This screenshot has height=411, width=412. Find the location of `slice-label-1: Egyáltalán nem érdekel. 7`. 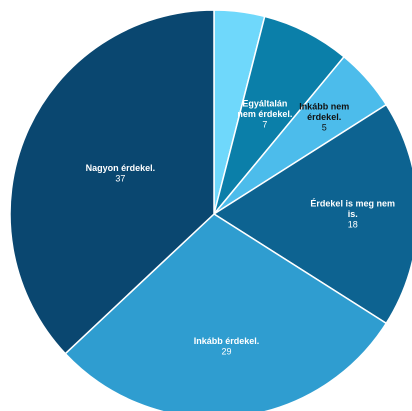

slice-label-1: Egyáltalán nem érdekel. 7 is located at coordinates (264, 114).